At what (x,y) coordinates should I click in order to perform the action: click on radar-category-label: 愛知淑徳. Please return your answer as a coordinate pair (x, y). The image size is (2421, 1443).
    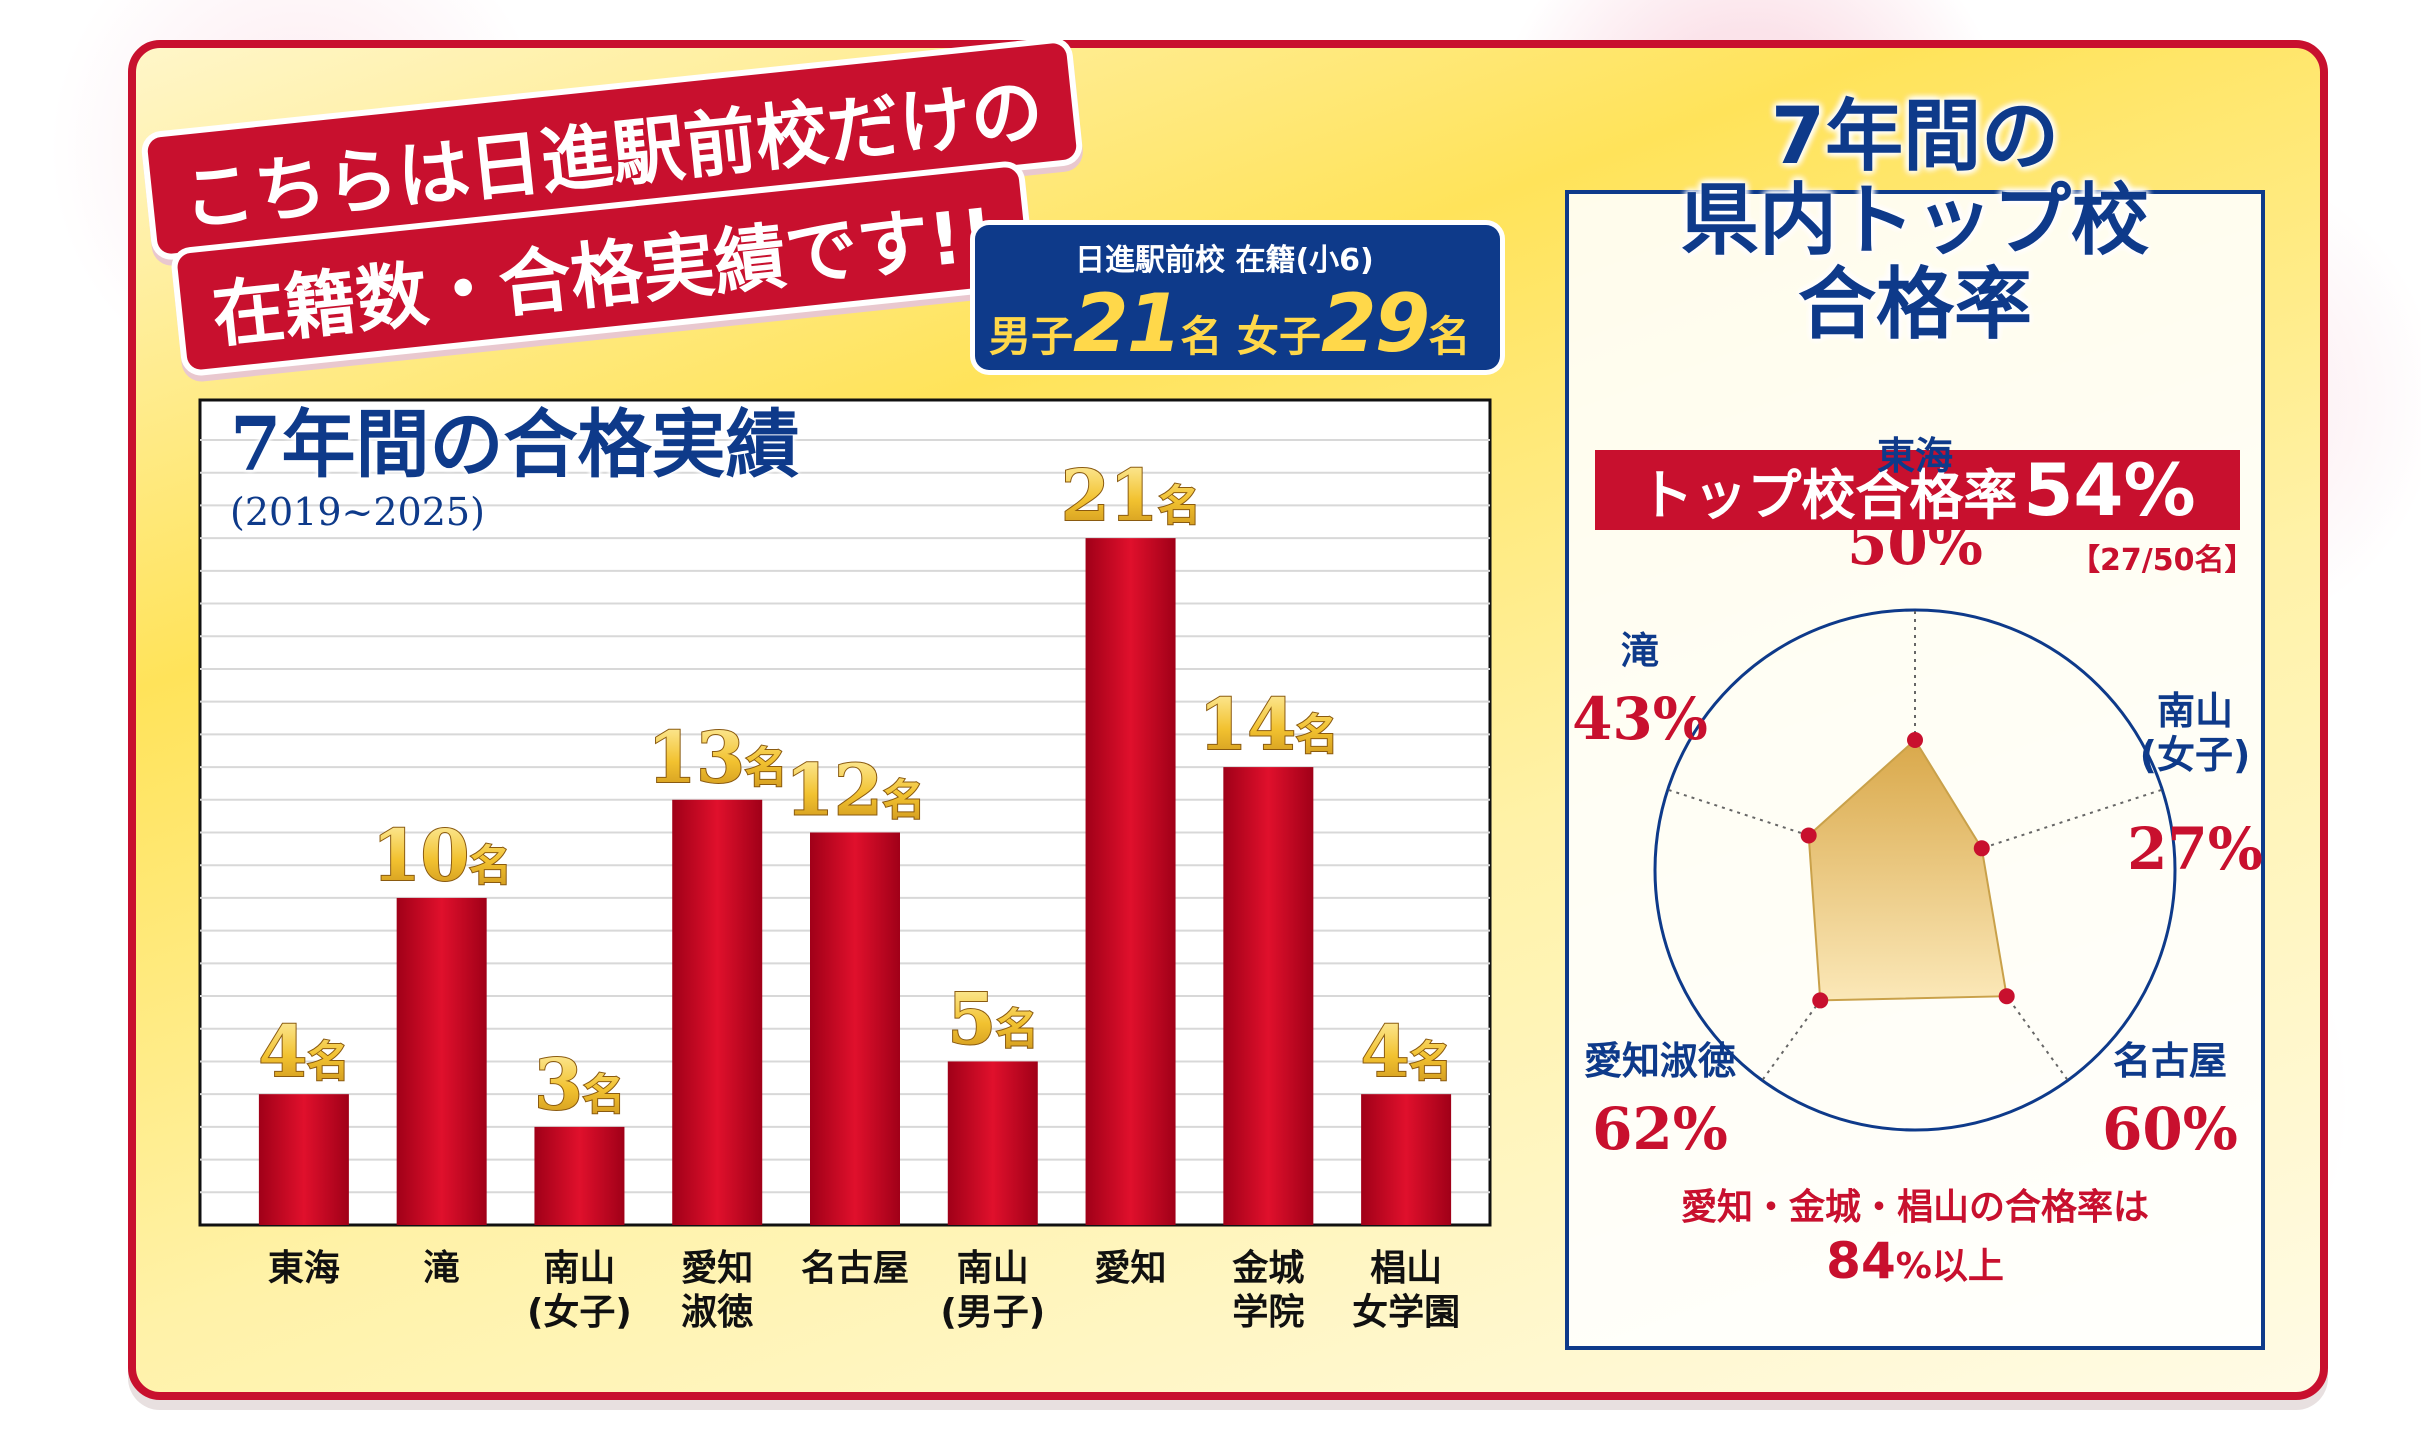
    Looking at the image, I should click on (1660, 1061).